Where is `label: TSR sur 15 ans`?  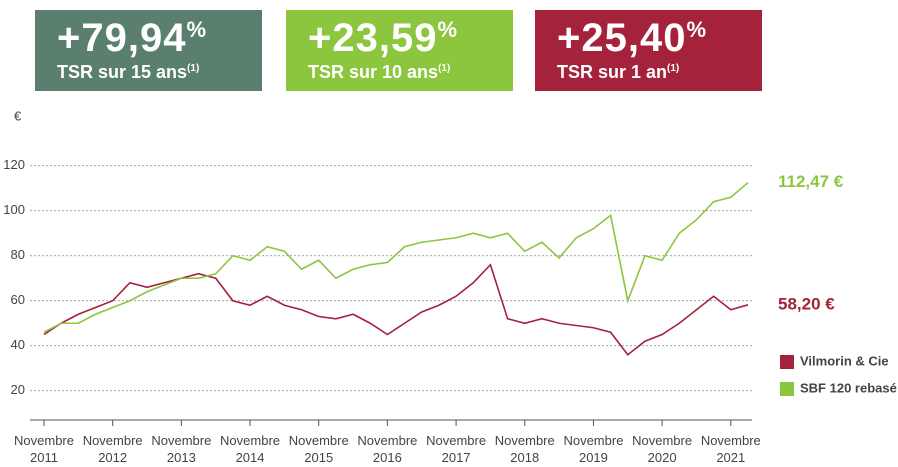
label: TSR sur 15 ans is located at coordinates (122, 72).